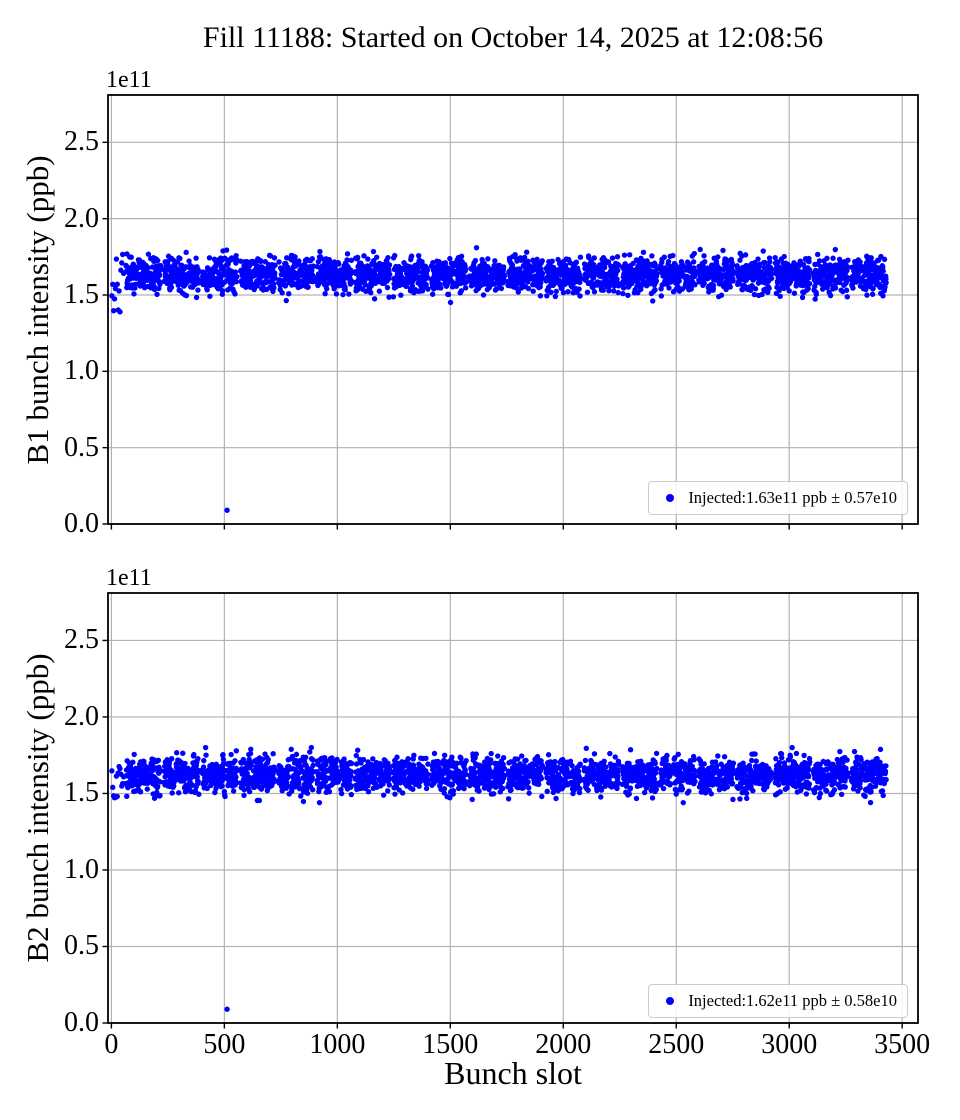 The width and height of the screenshot is (960, 1120). Describe the element at coordinates (513, 1073) in the screenshot. I see `x-axis-label: Bunch slot` at that location.